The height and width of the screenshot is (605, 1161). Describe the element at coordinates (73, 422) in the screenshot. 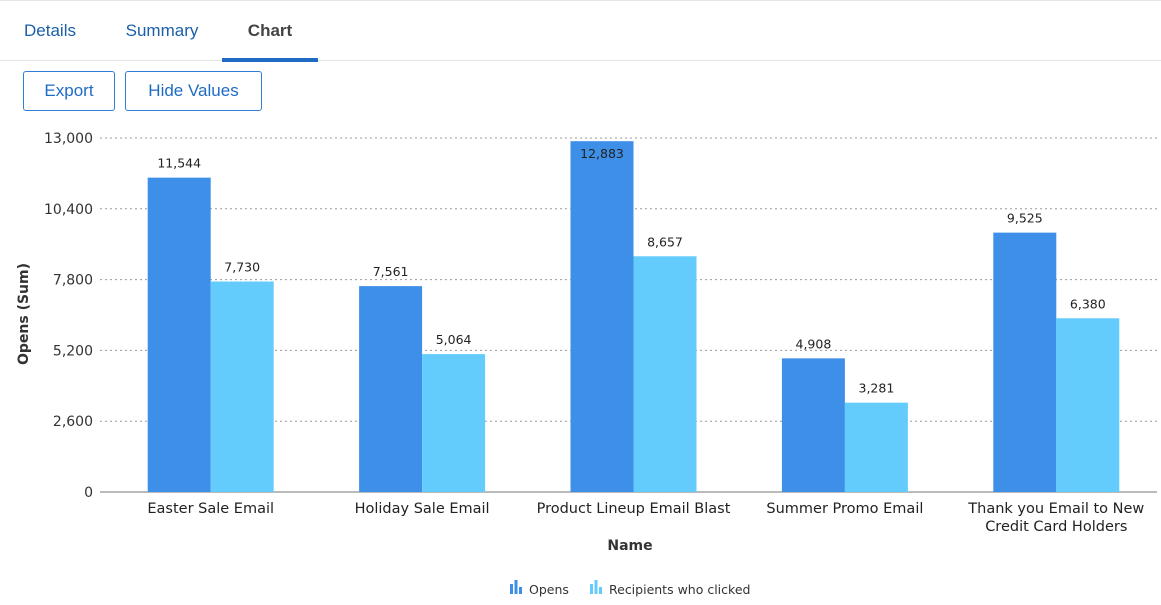

I see `y-tick-label: 2,600` at that location.